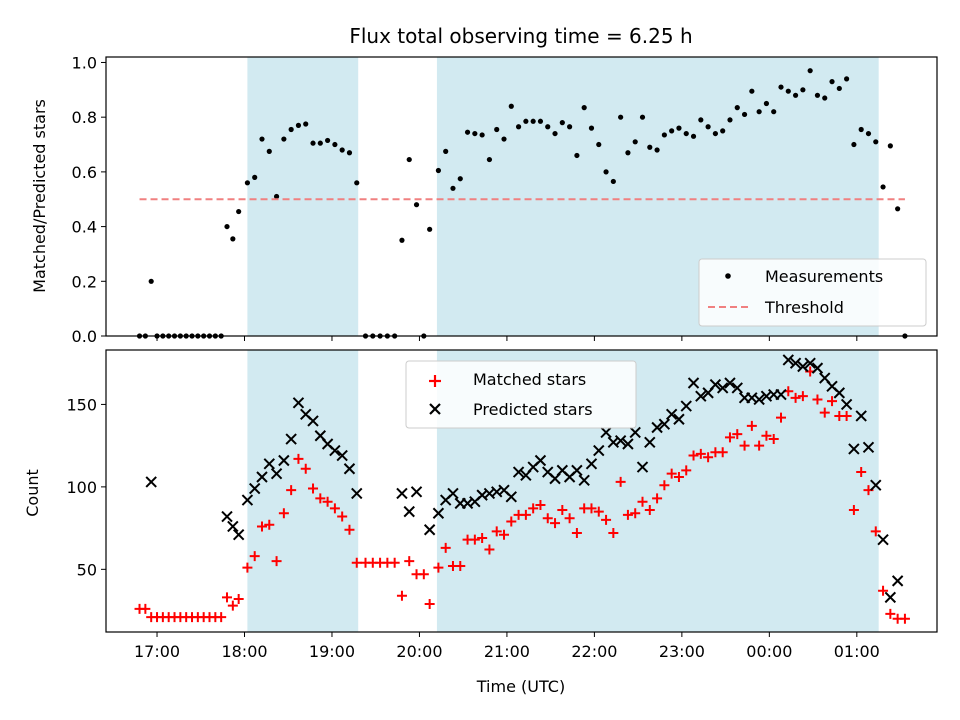  Describe the element at coordinates (520, 686) in the screenshot. I see `x-axis-label: Time (UTC)` at that location.